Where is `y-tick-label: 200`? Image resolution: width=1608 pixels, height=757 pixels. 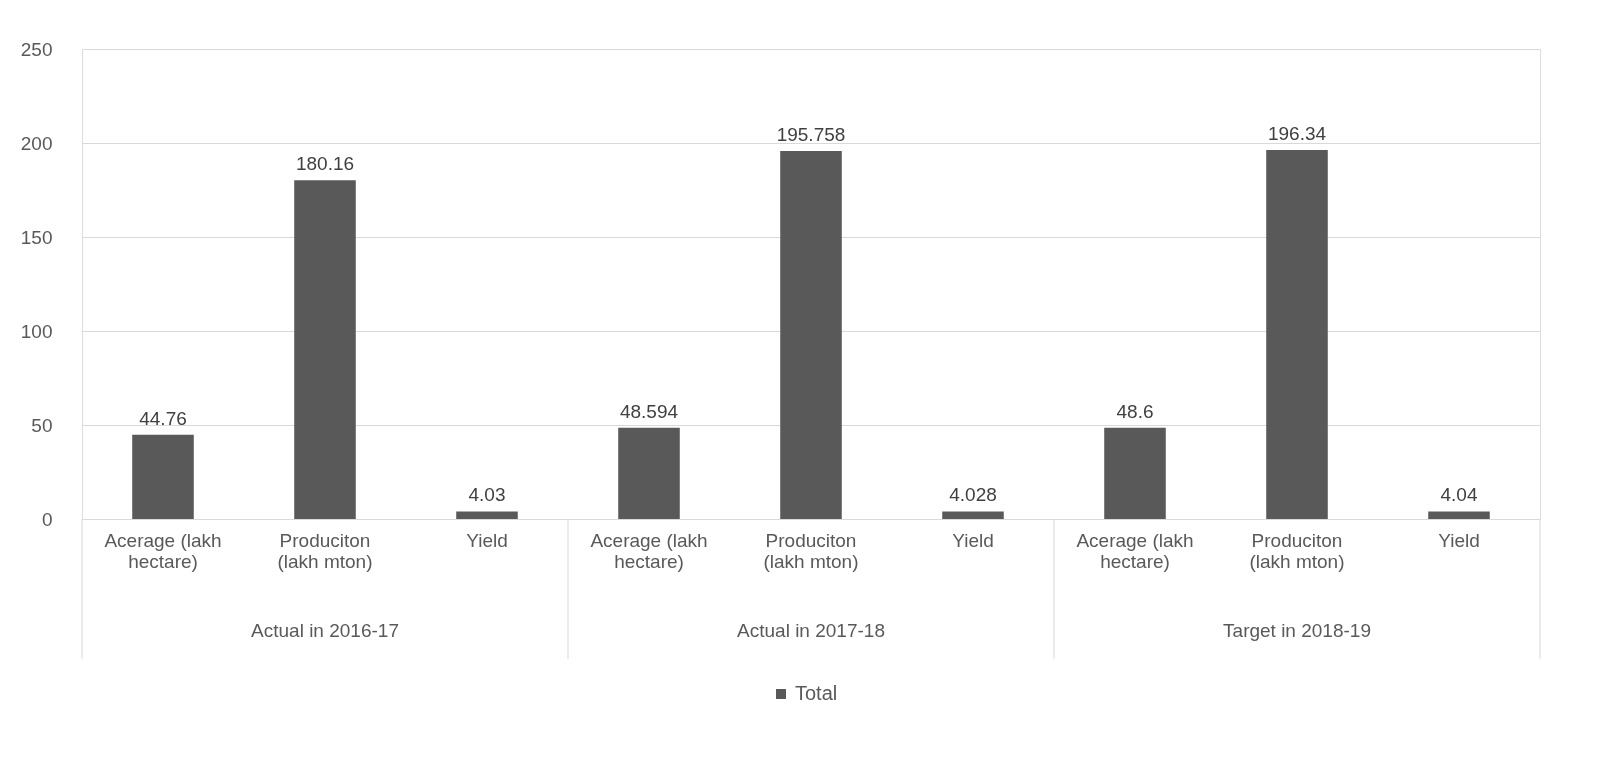
y-tick-label: 200 is located at coordinates (36, 143).